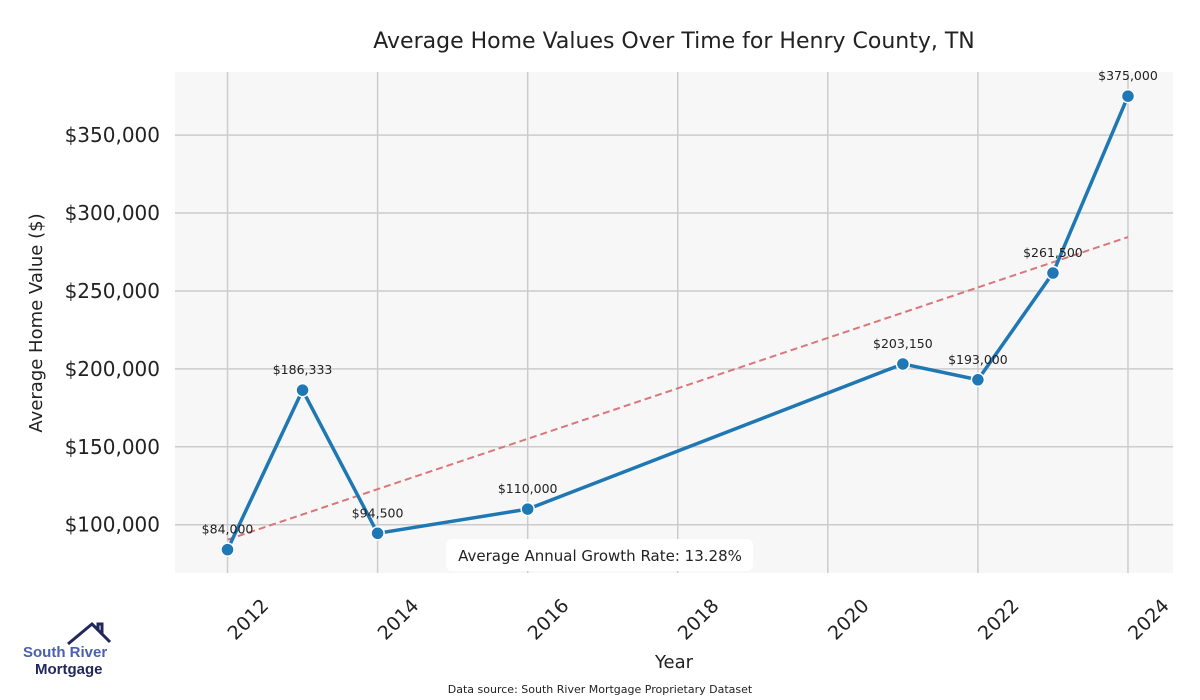 This screenshot has height=700, width=1200. What do you see at coordinates (69, 669) in the screenshot?
I see `logo-line2: Mortgage` at bounding box center [69, 669].